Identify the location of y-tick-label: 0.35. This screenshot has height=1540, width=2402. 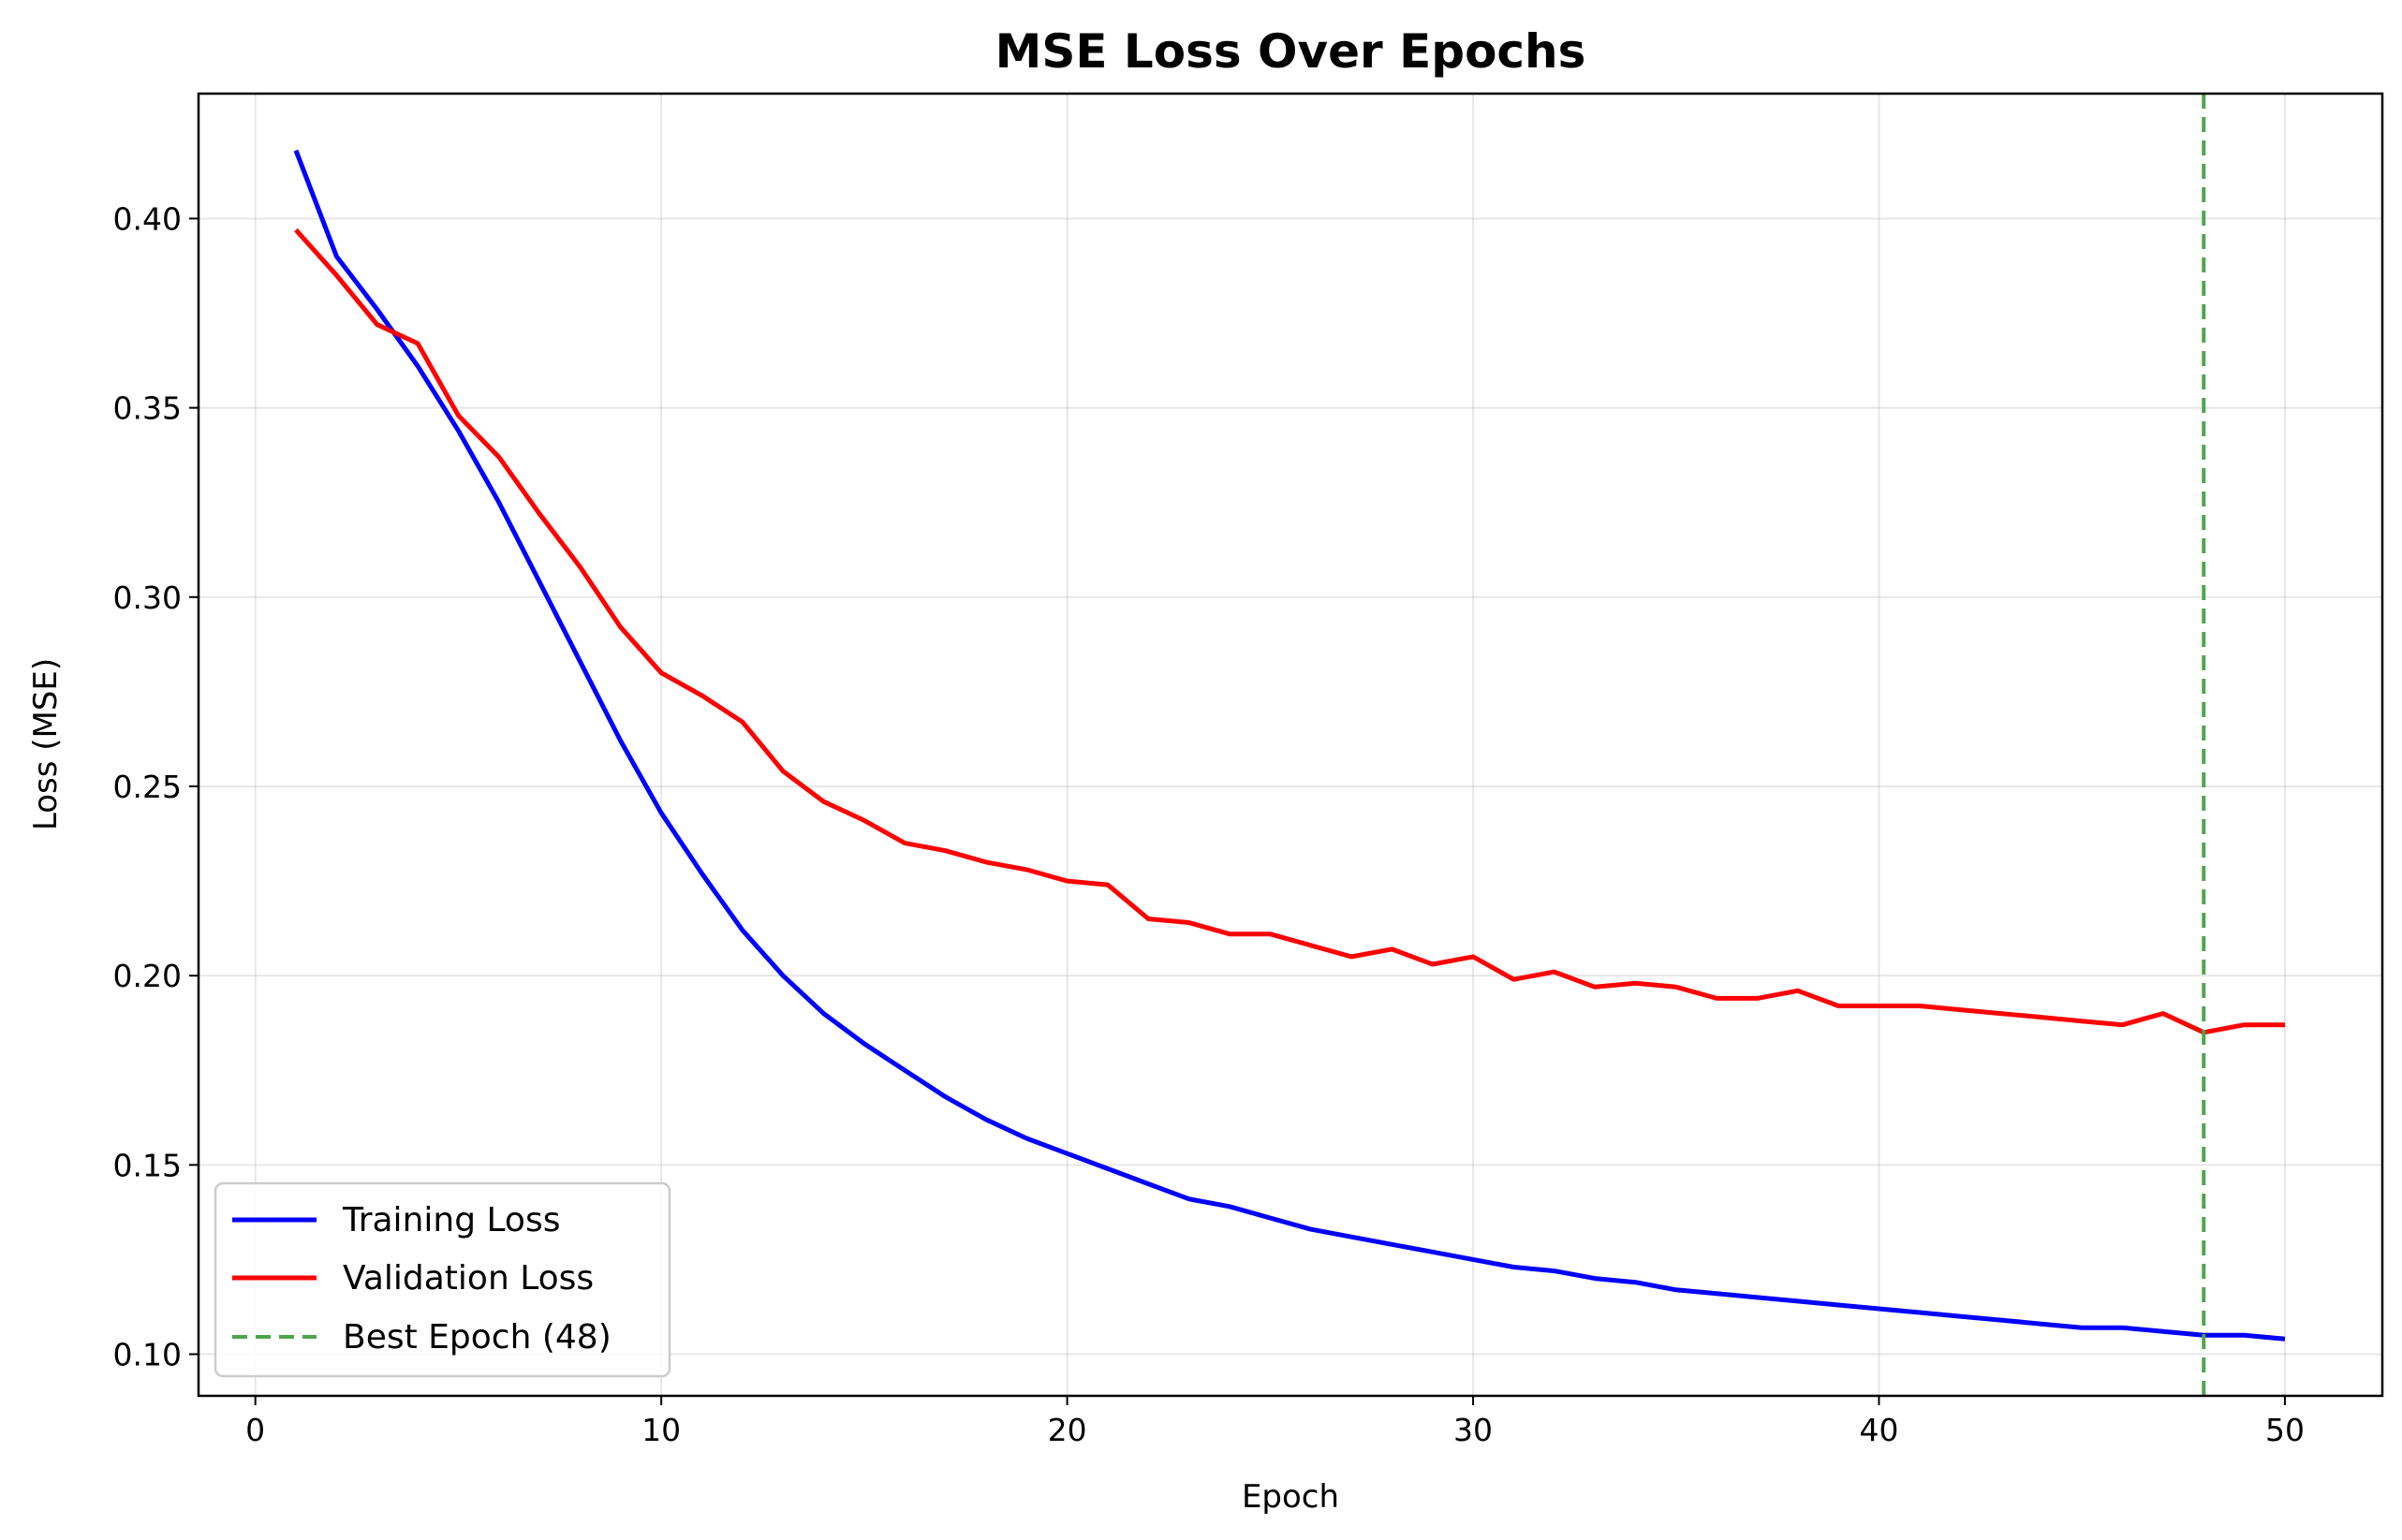
(147, 408).